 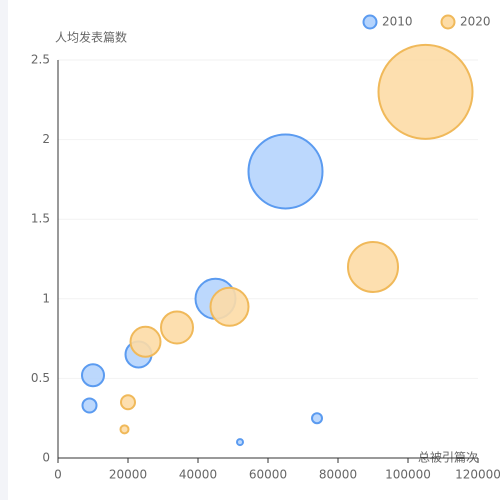 What do you see at coordinates (475, 22) in the screenshot?
I see `legend-label: 2020` at bounding box center [475, 22].